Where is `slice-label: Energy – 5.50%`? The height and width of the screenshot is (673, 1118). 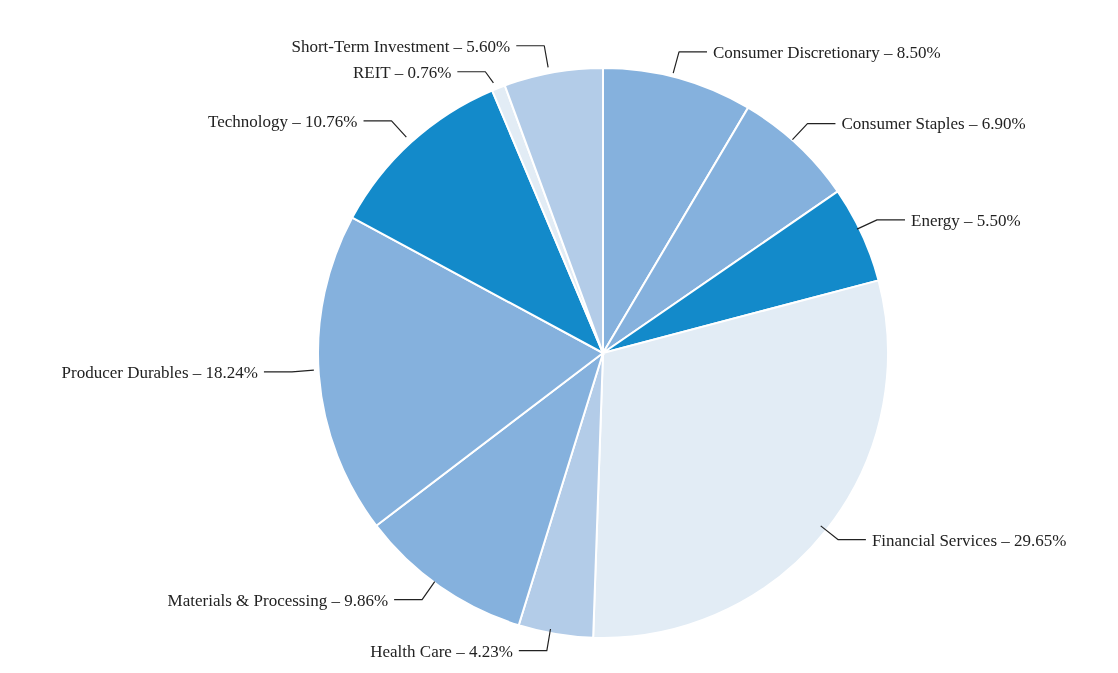 slice-label: Energy – 5.50% is located at coordinates (966, 220).